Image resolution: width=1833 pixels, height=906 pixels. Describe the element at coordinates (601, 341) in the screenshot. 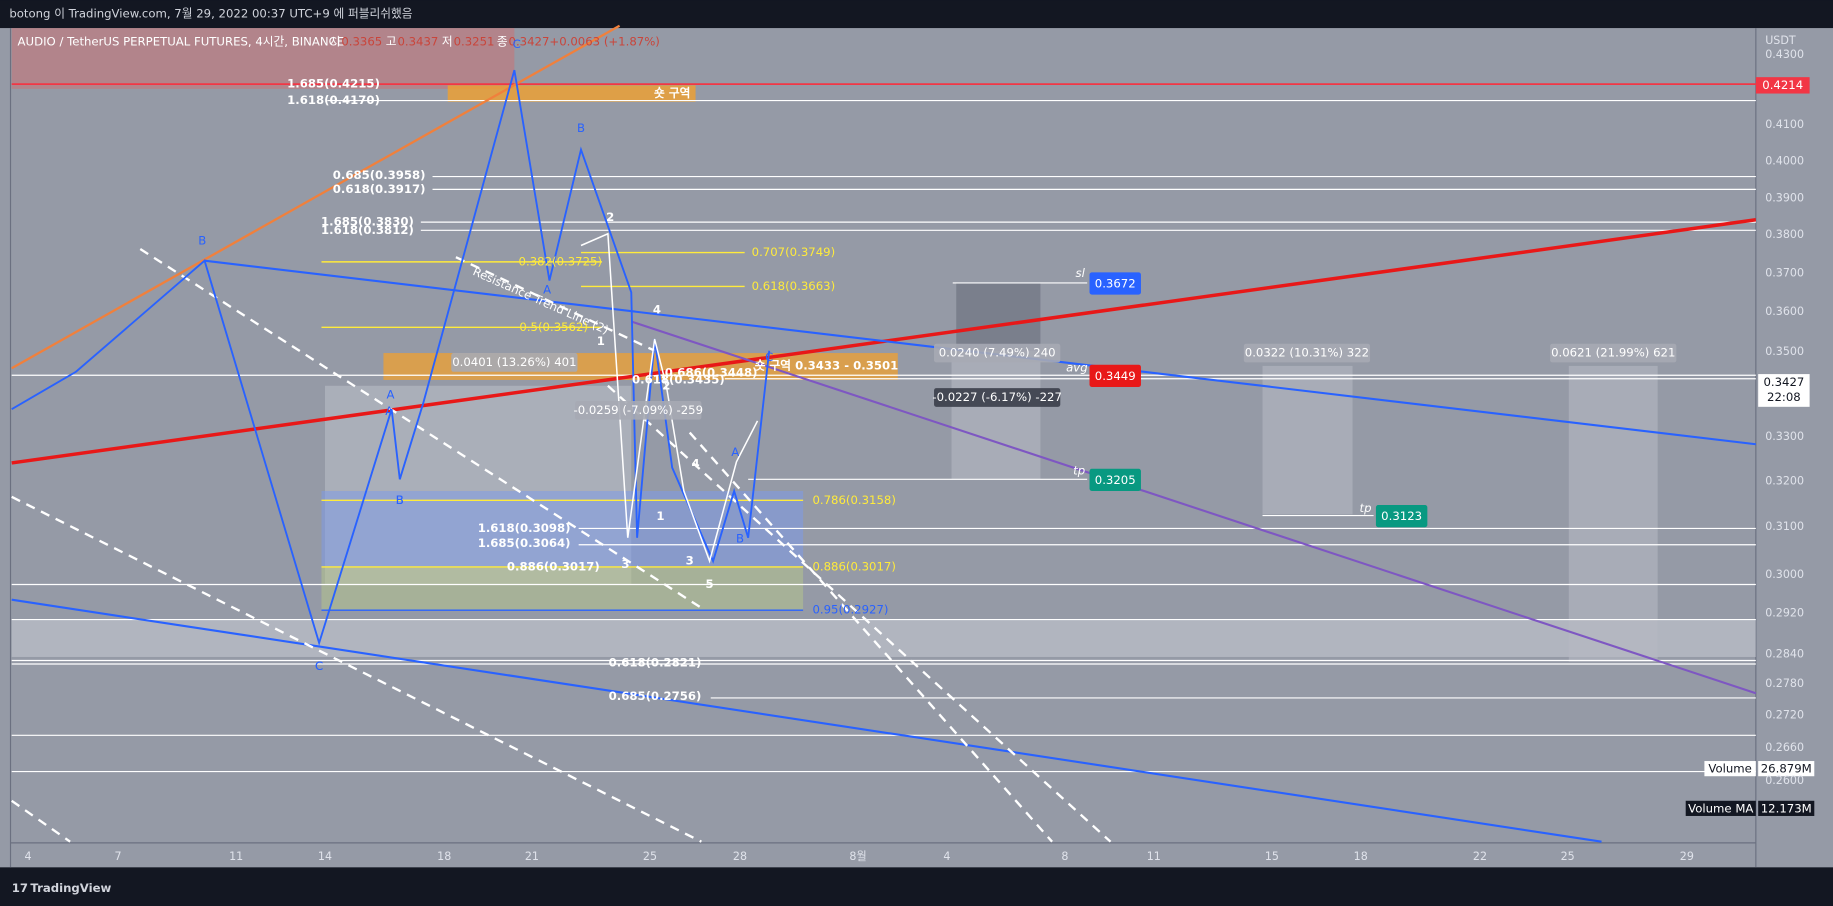

I see `wave-label: 1` at that location.